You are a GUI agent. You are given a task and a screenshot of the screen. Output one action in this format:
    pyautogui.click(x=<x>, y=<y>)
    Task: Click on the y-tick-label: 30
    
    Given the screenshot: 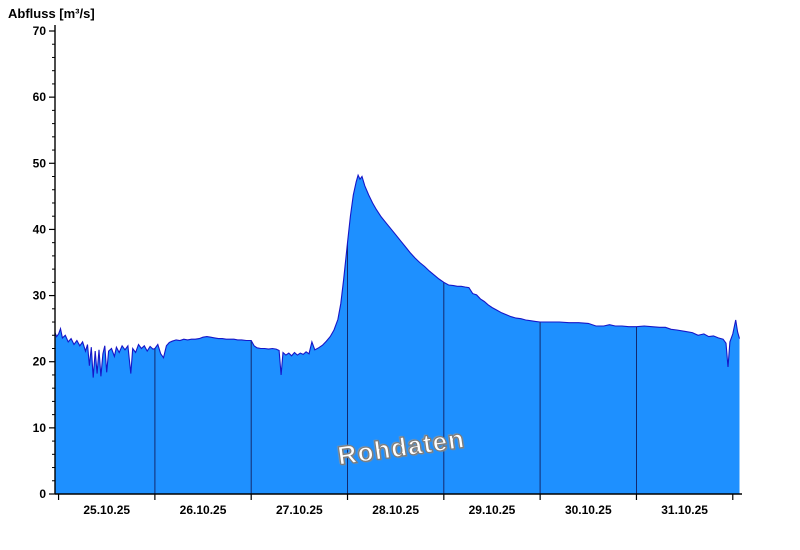 What is the action you would take?
    pyautogui.click(x=40, y=296)
    